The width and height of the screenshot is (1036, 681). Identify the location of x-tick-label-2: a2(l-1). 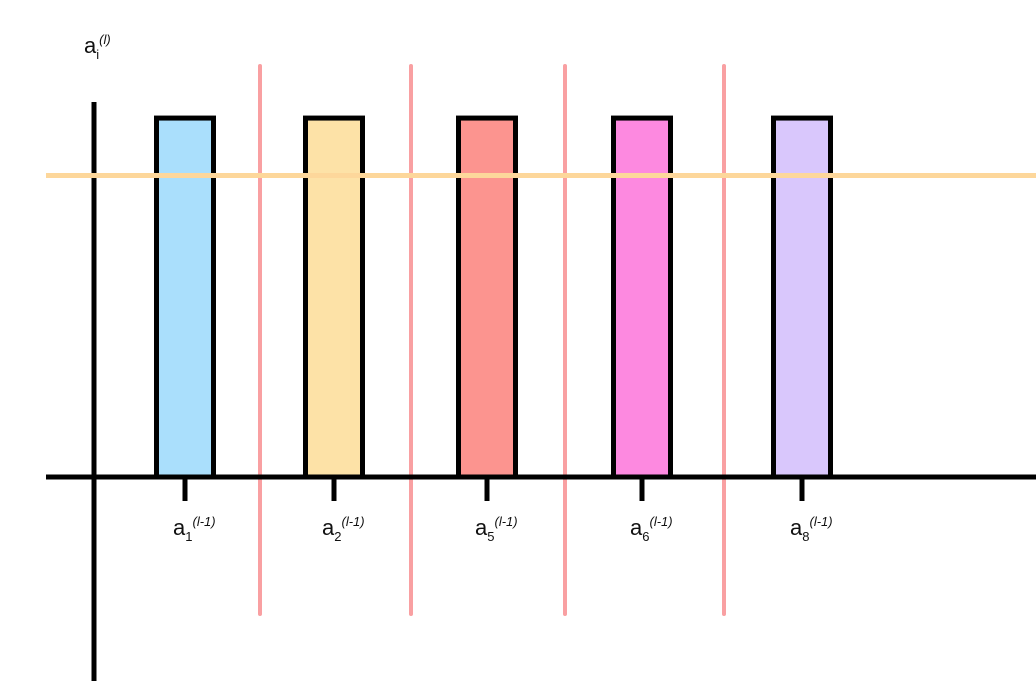
(343, 529).